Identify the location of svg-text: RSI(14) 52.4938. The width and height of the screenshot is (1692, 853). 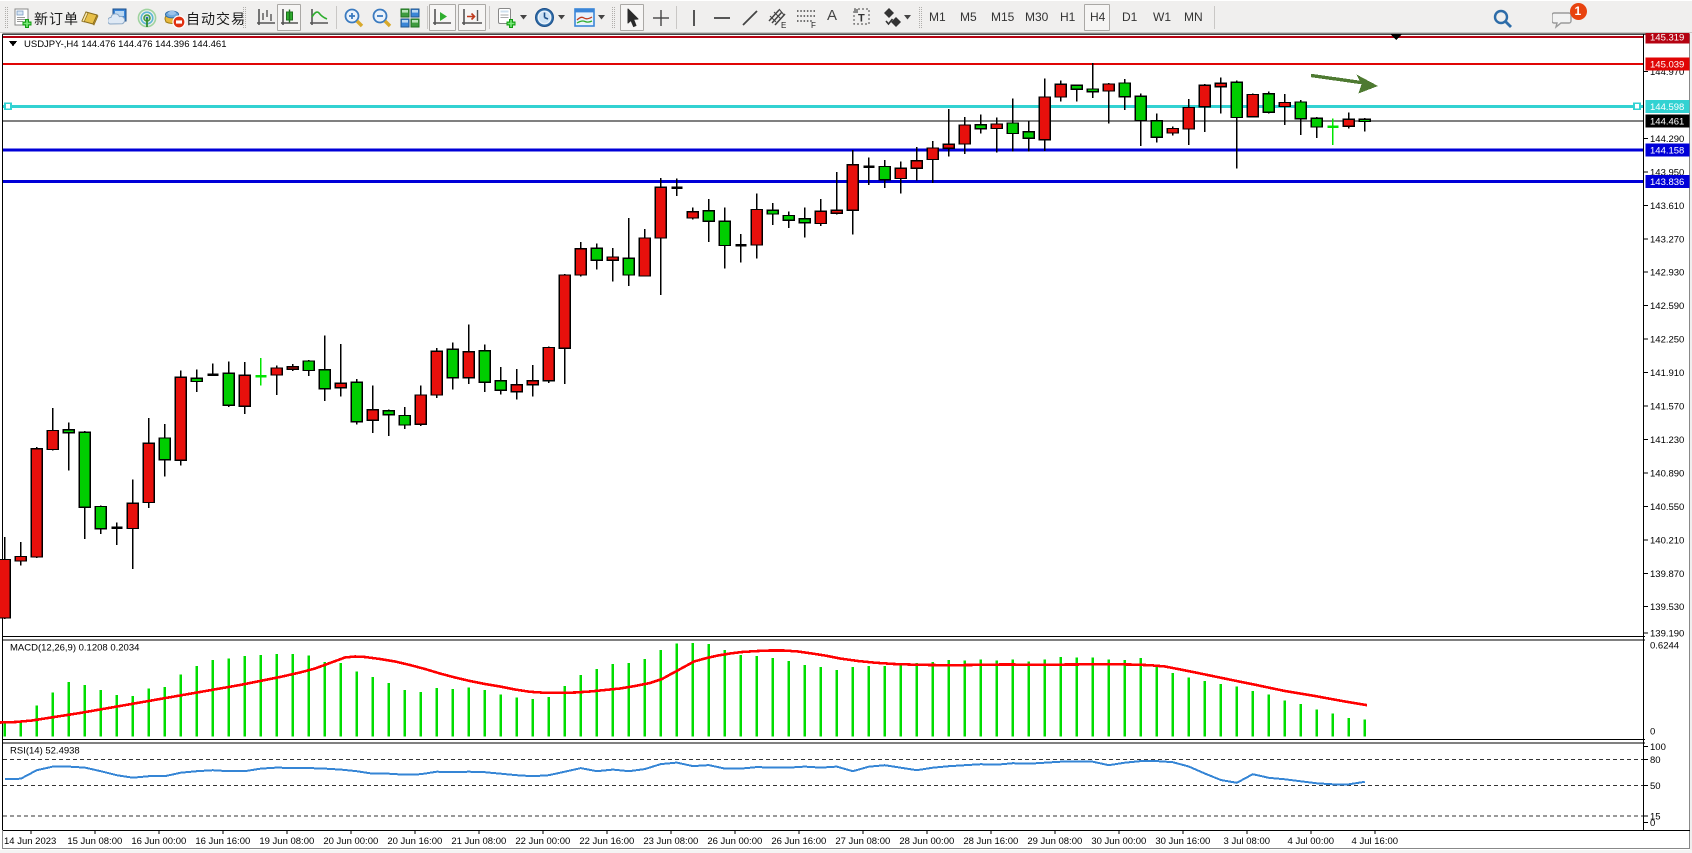
(45, 751).